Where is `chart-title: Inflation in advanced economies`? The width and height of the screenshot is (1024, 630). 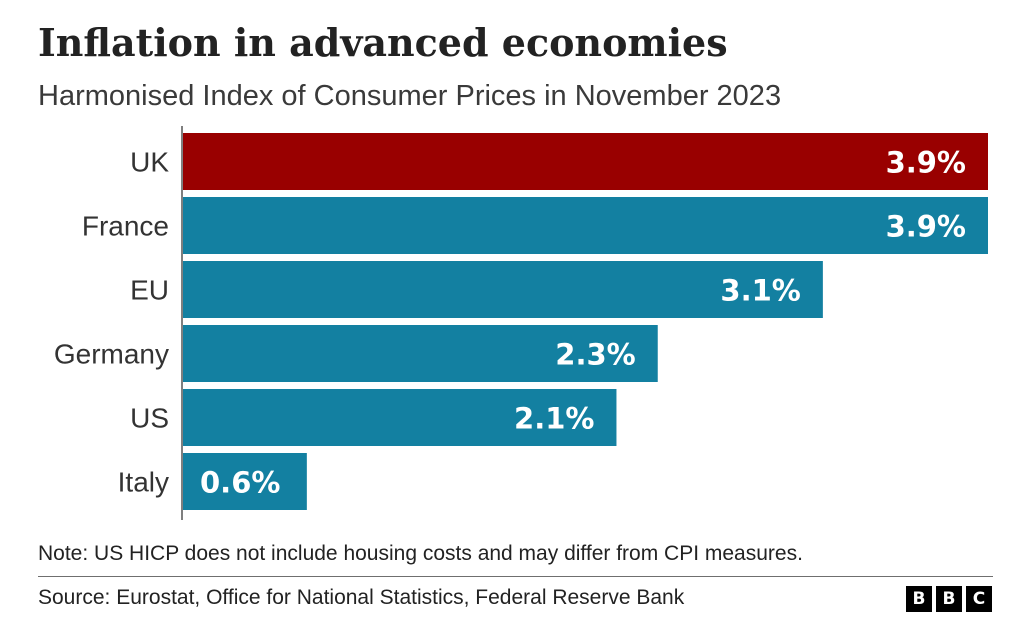 chart-title: Inflation in advanced economies is located at coordinates (383, 42).